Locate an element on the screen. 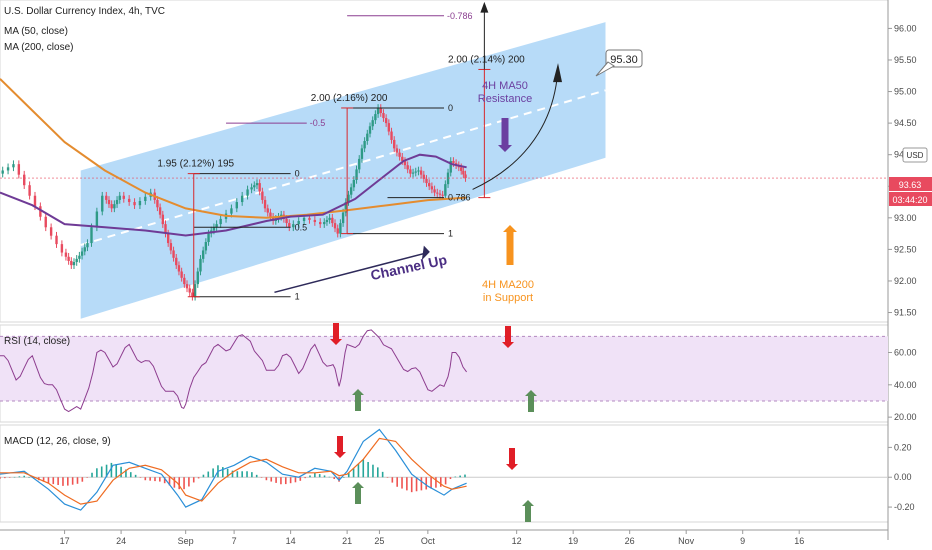 The height and width of the screenshot is (550, 932). ma50-note-line1: 4H MA50 is located at coordinates (505, 86).